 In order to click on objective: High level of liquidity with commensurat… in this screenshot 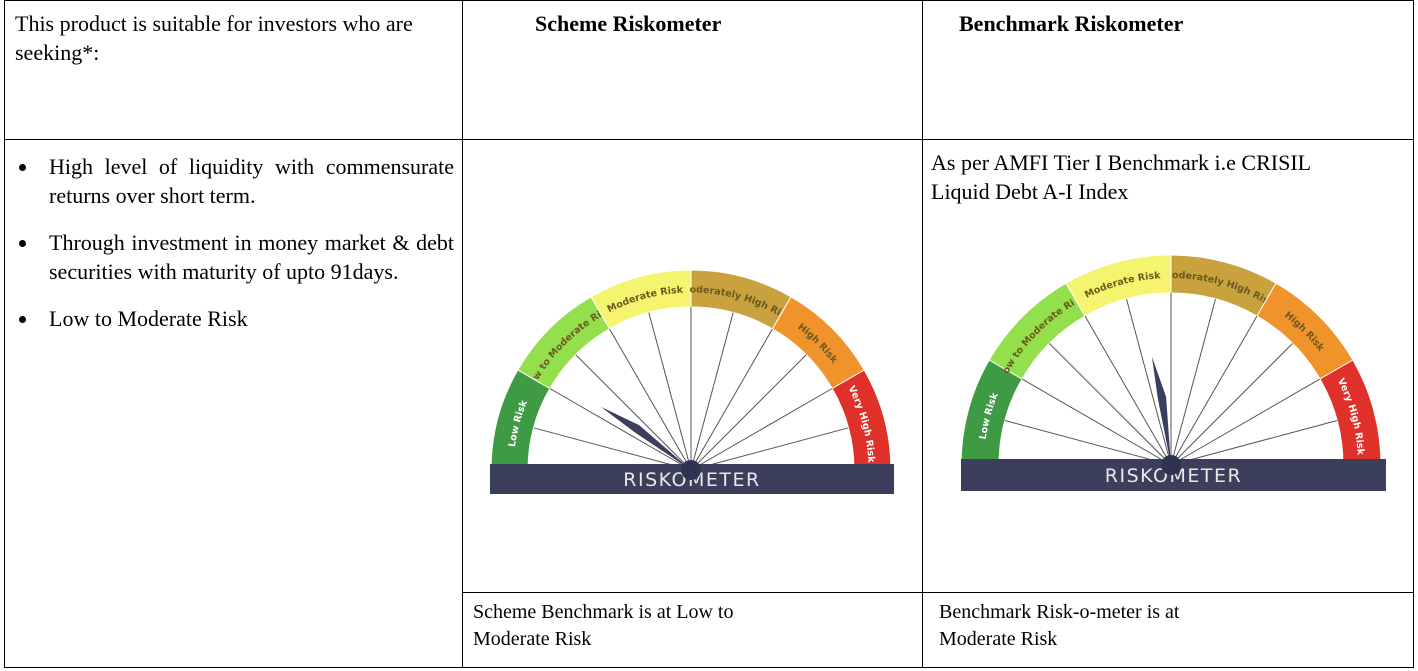, I will do `click(246, 181)`.